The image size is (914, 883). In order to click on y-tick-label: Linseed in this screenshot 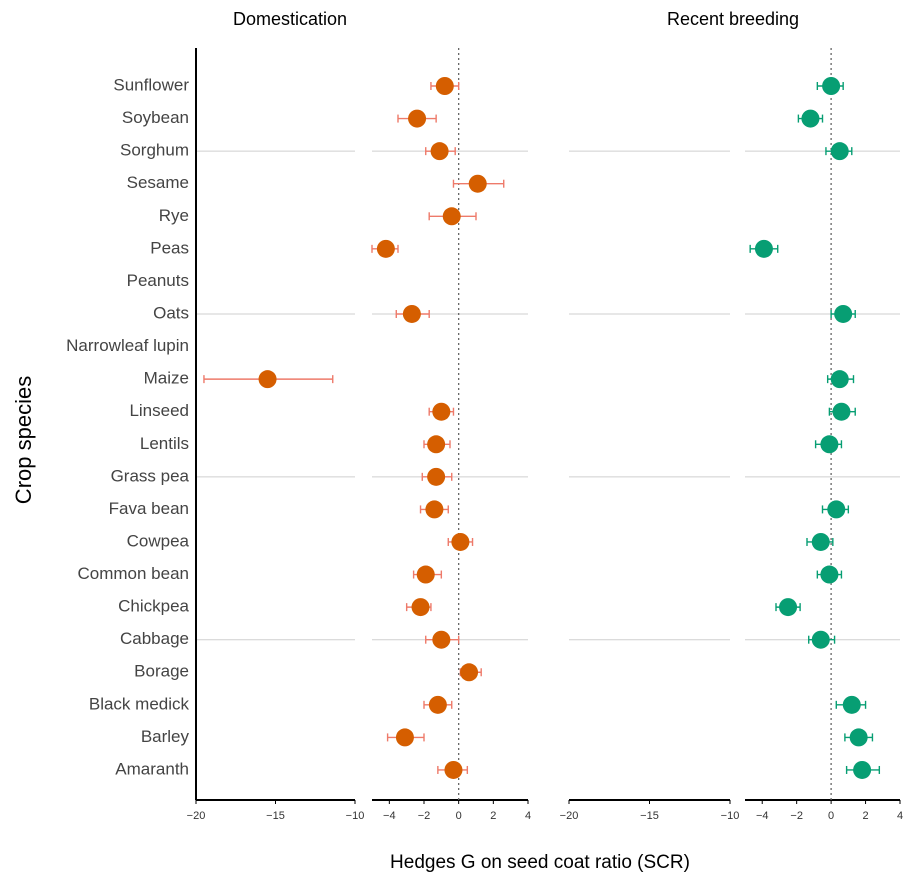, I will do `click(159, 410)`.